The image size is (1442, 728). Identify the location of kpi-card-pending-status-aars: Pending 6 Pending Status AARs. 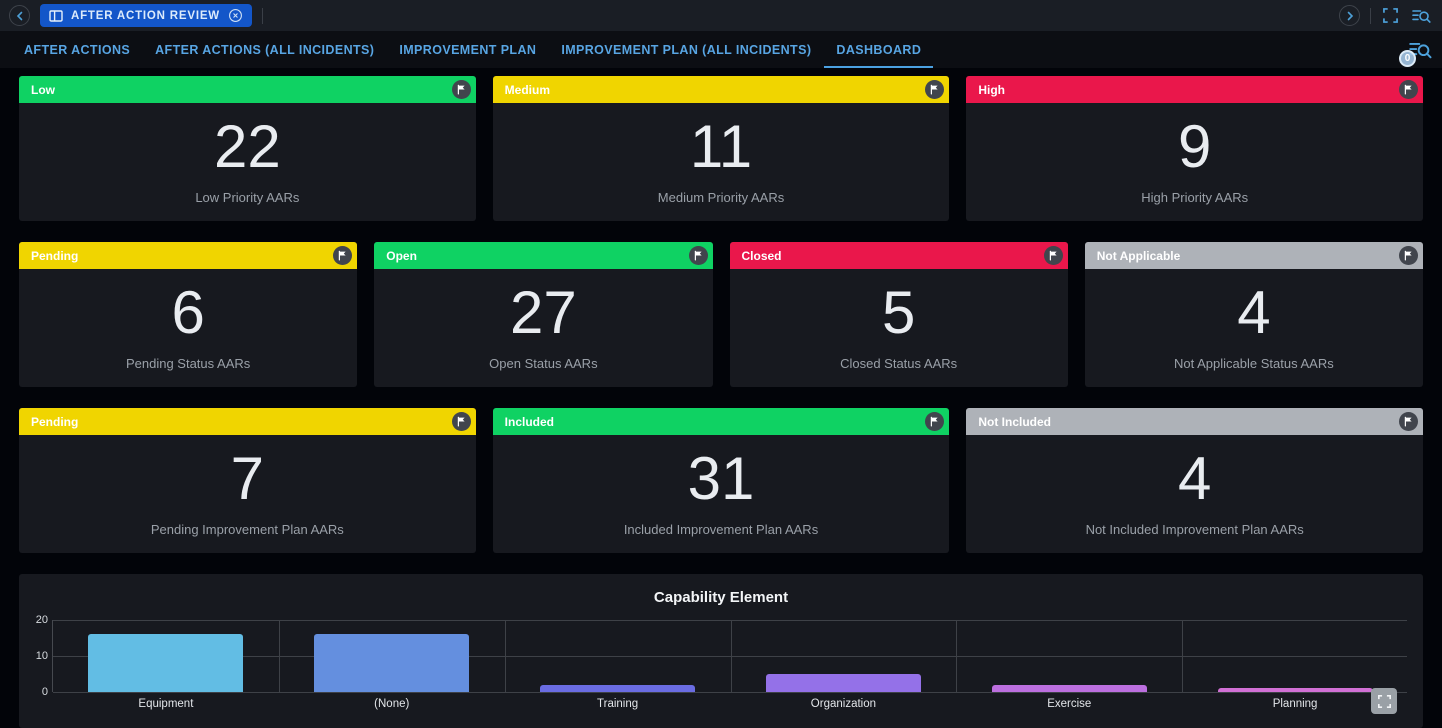
(188, 314).